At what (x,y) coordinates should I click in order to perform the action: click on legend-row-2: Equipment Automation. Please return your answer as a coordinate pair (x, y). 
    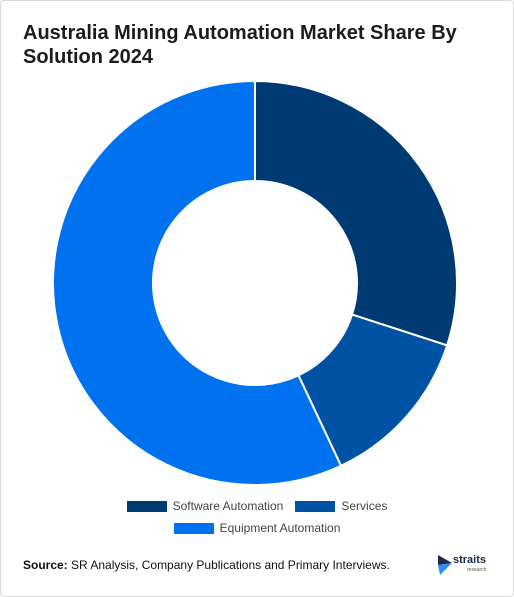
    Looking at the image, I should click on (257, 528).